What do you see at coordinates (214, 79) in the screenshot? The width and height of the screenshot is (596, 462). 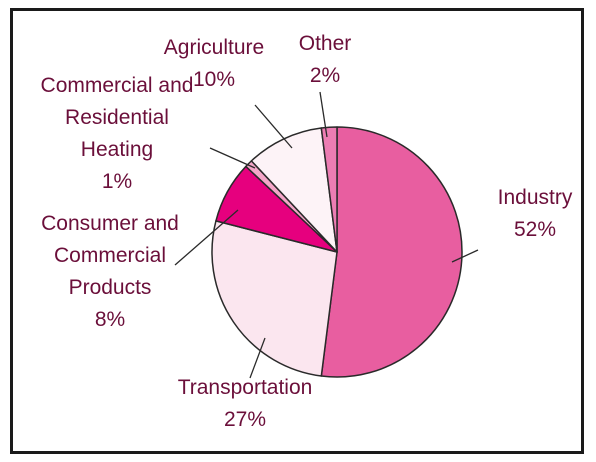 I see `slice-percent: 10%` at bounding box center [214, 79].